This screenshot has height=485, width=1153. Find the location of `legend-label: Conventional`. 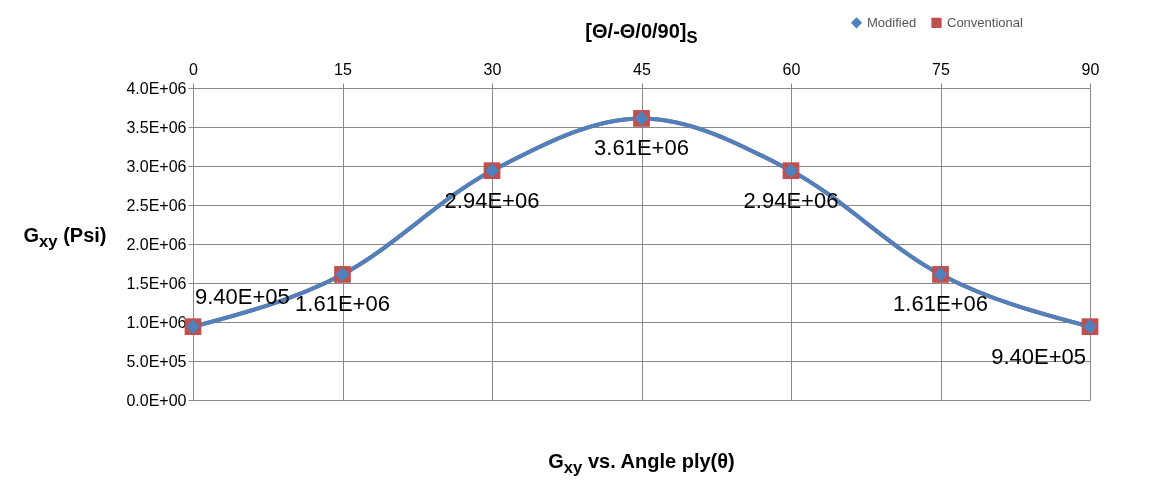

legend-label: Conventional is located at coordinates (985, 22).